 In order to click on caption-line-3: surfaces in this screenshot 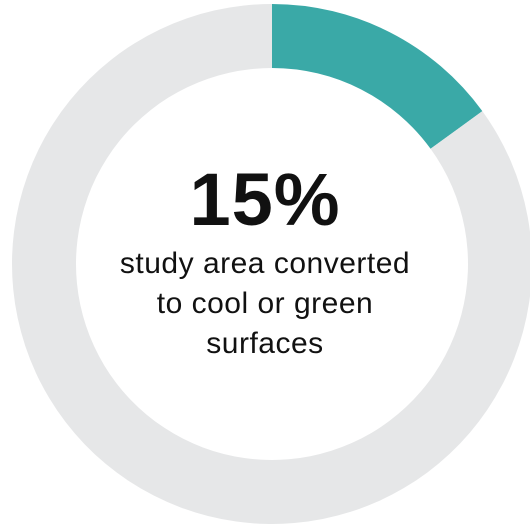, I will do `click(265, 343)`.